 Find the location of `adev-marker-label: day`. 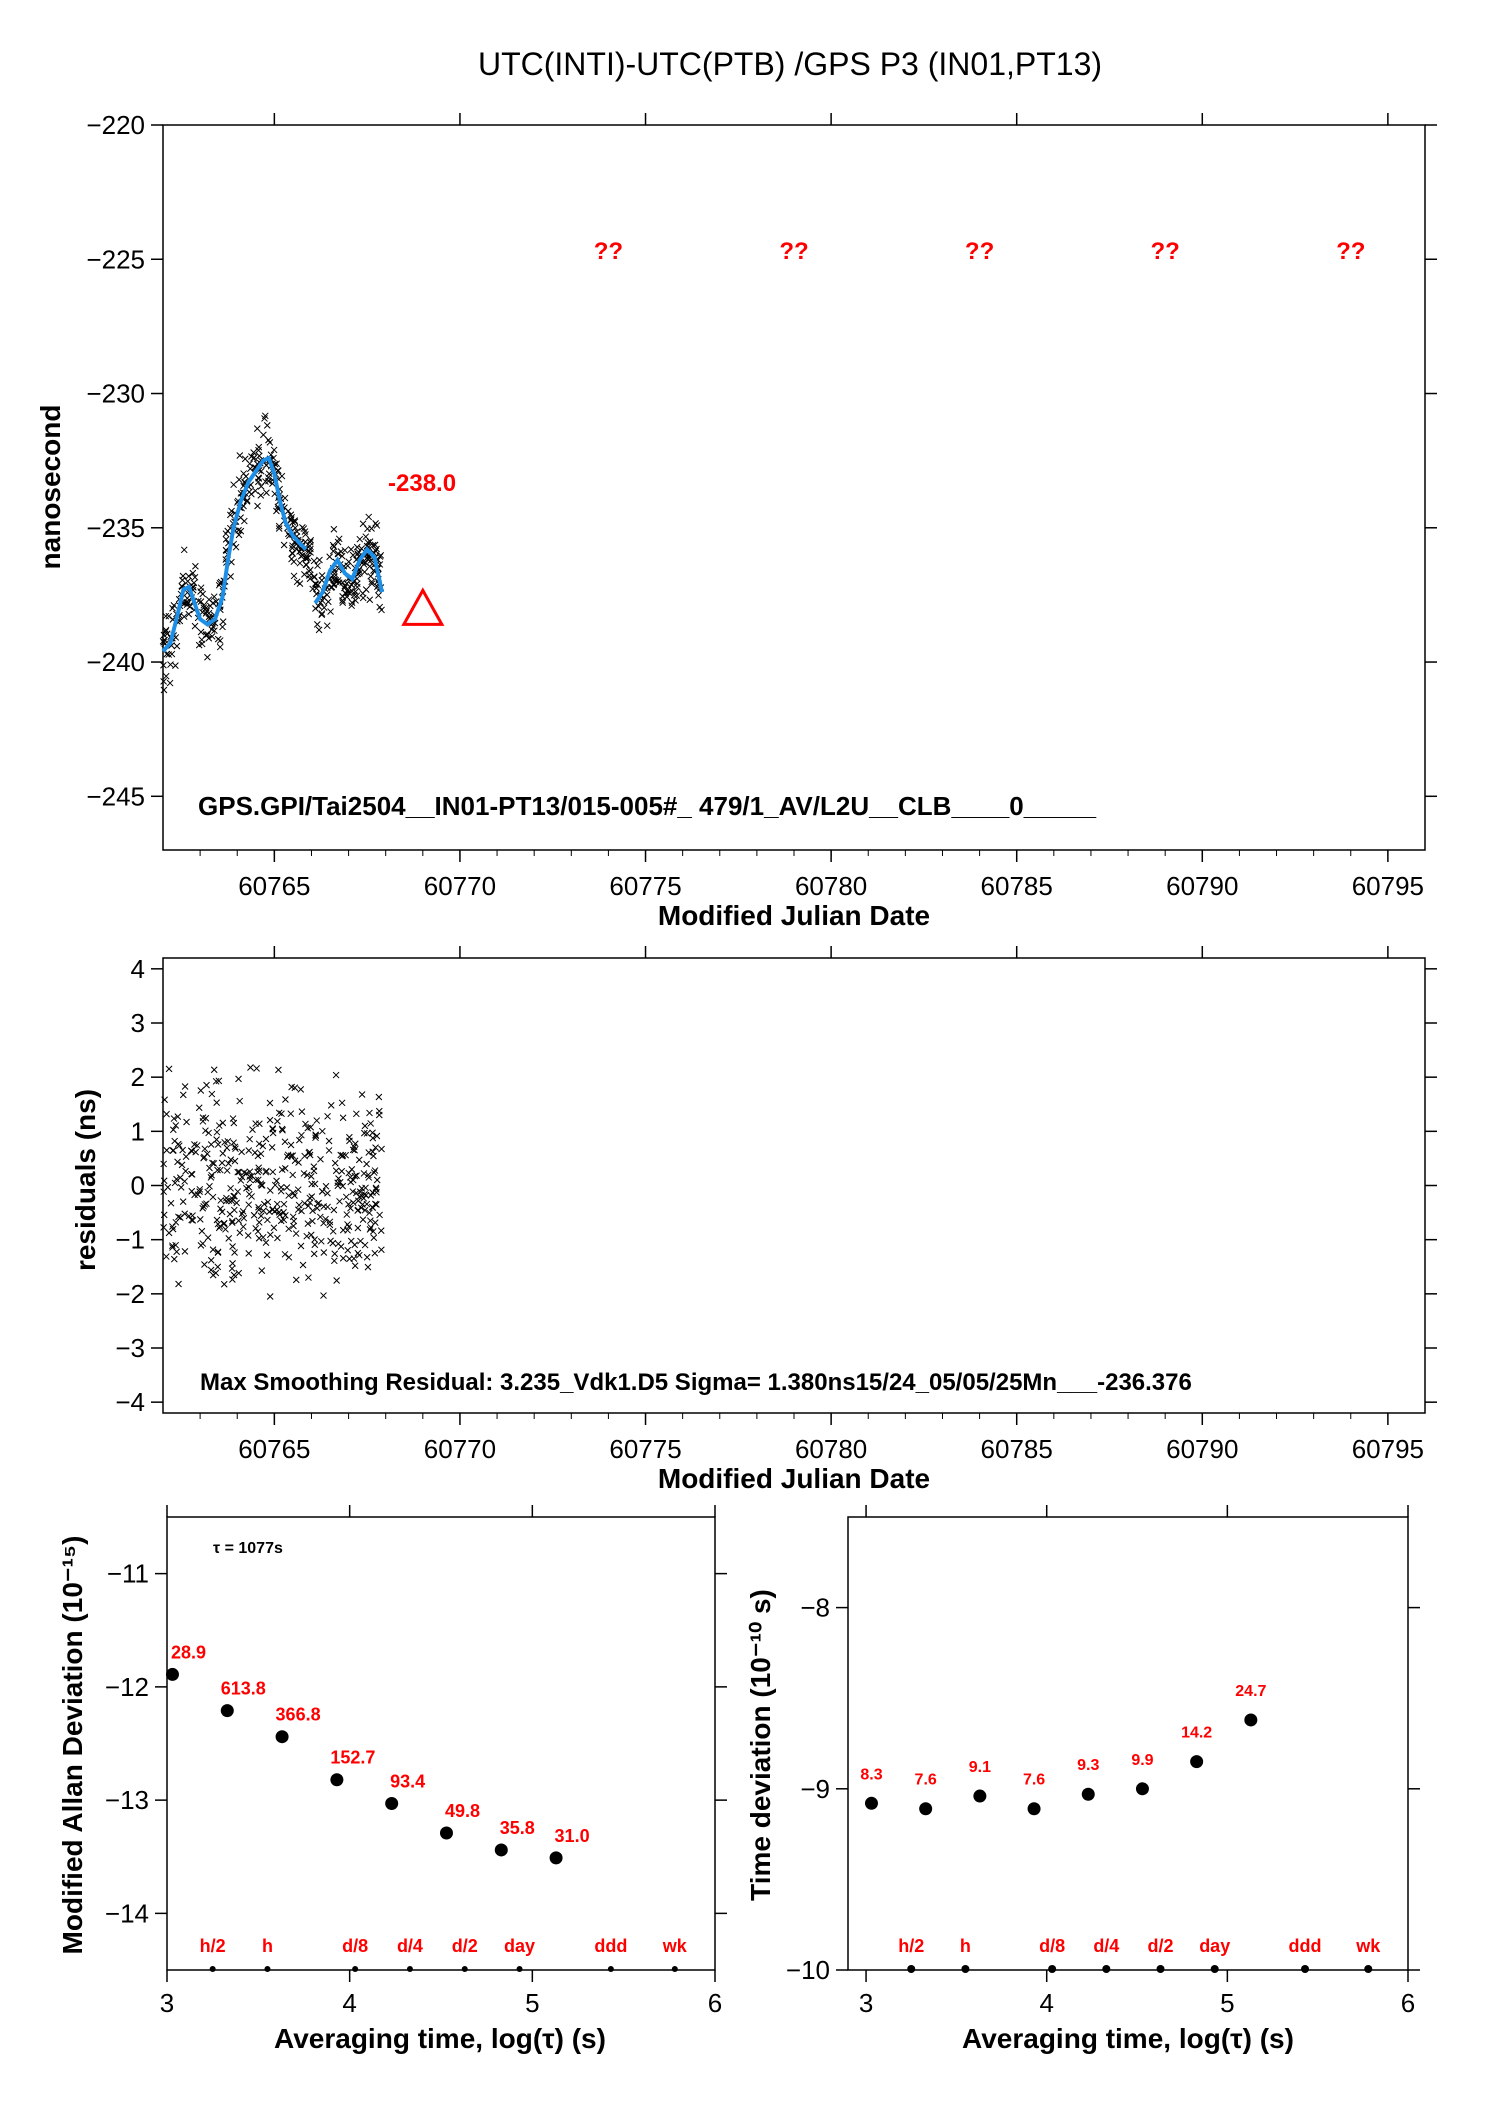

adev-marker-label: day is located at coordinates (519, 1946).